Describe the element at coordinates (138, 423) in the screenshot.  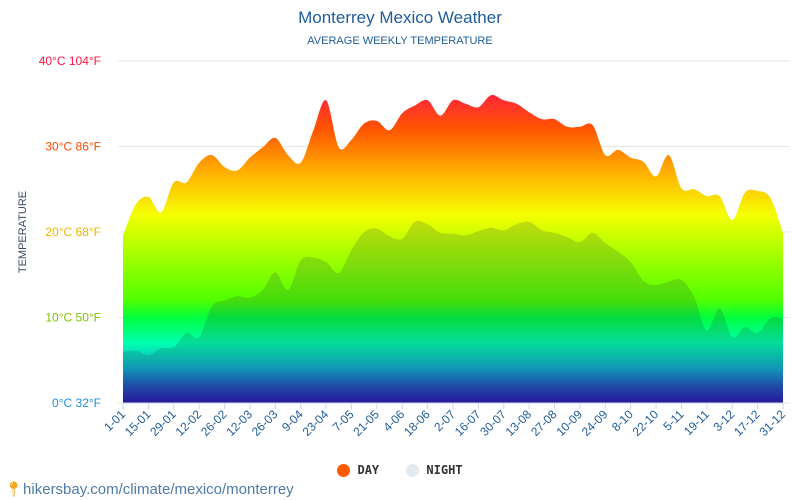
I see `x-tick-label: 15-01` at that location.